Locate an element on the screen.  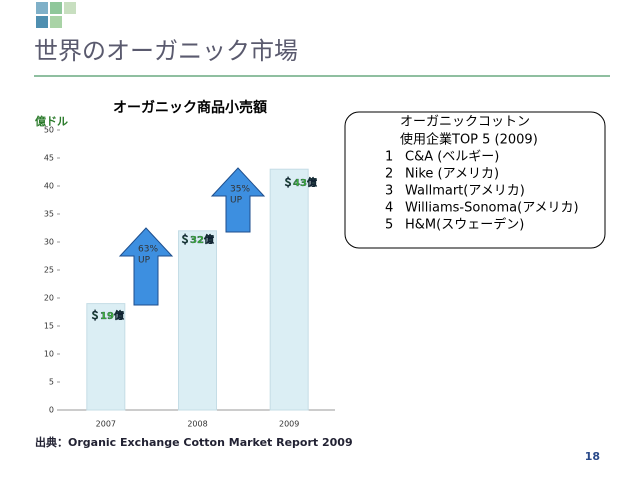
annotation: 35% is located at coordinates (240, 190).